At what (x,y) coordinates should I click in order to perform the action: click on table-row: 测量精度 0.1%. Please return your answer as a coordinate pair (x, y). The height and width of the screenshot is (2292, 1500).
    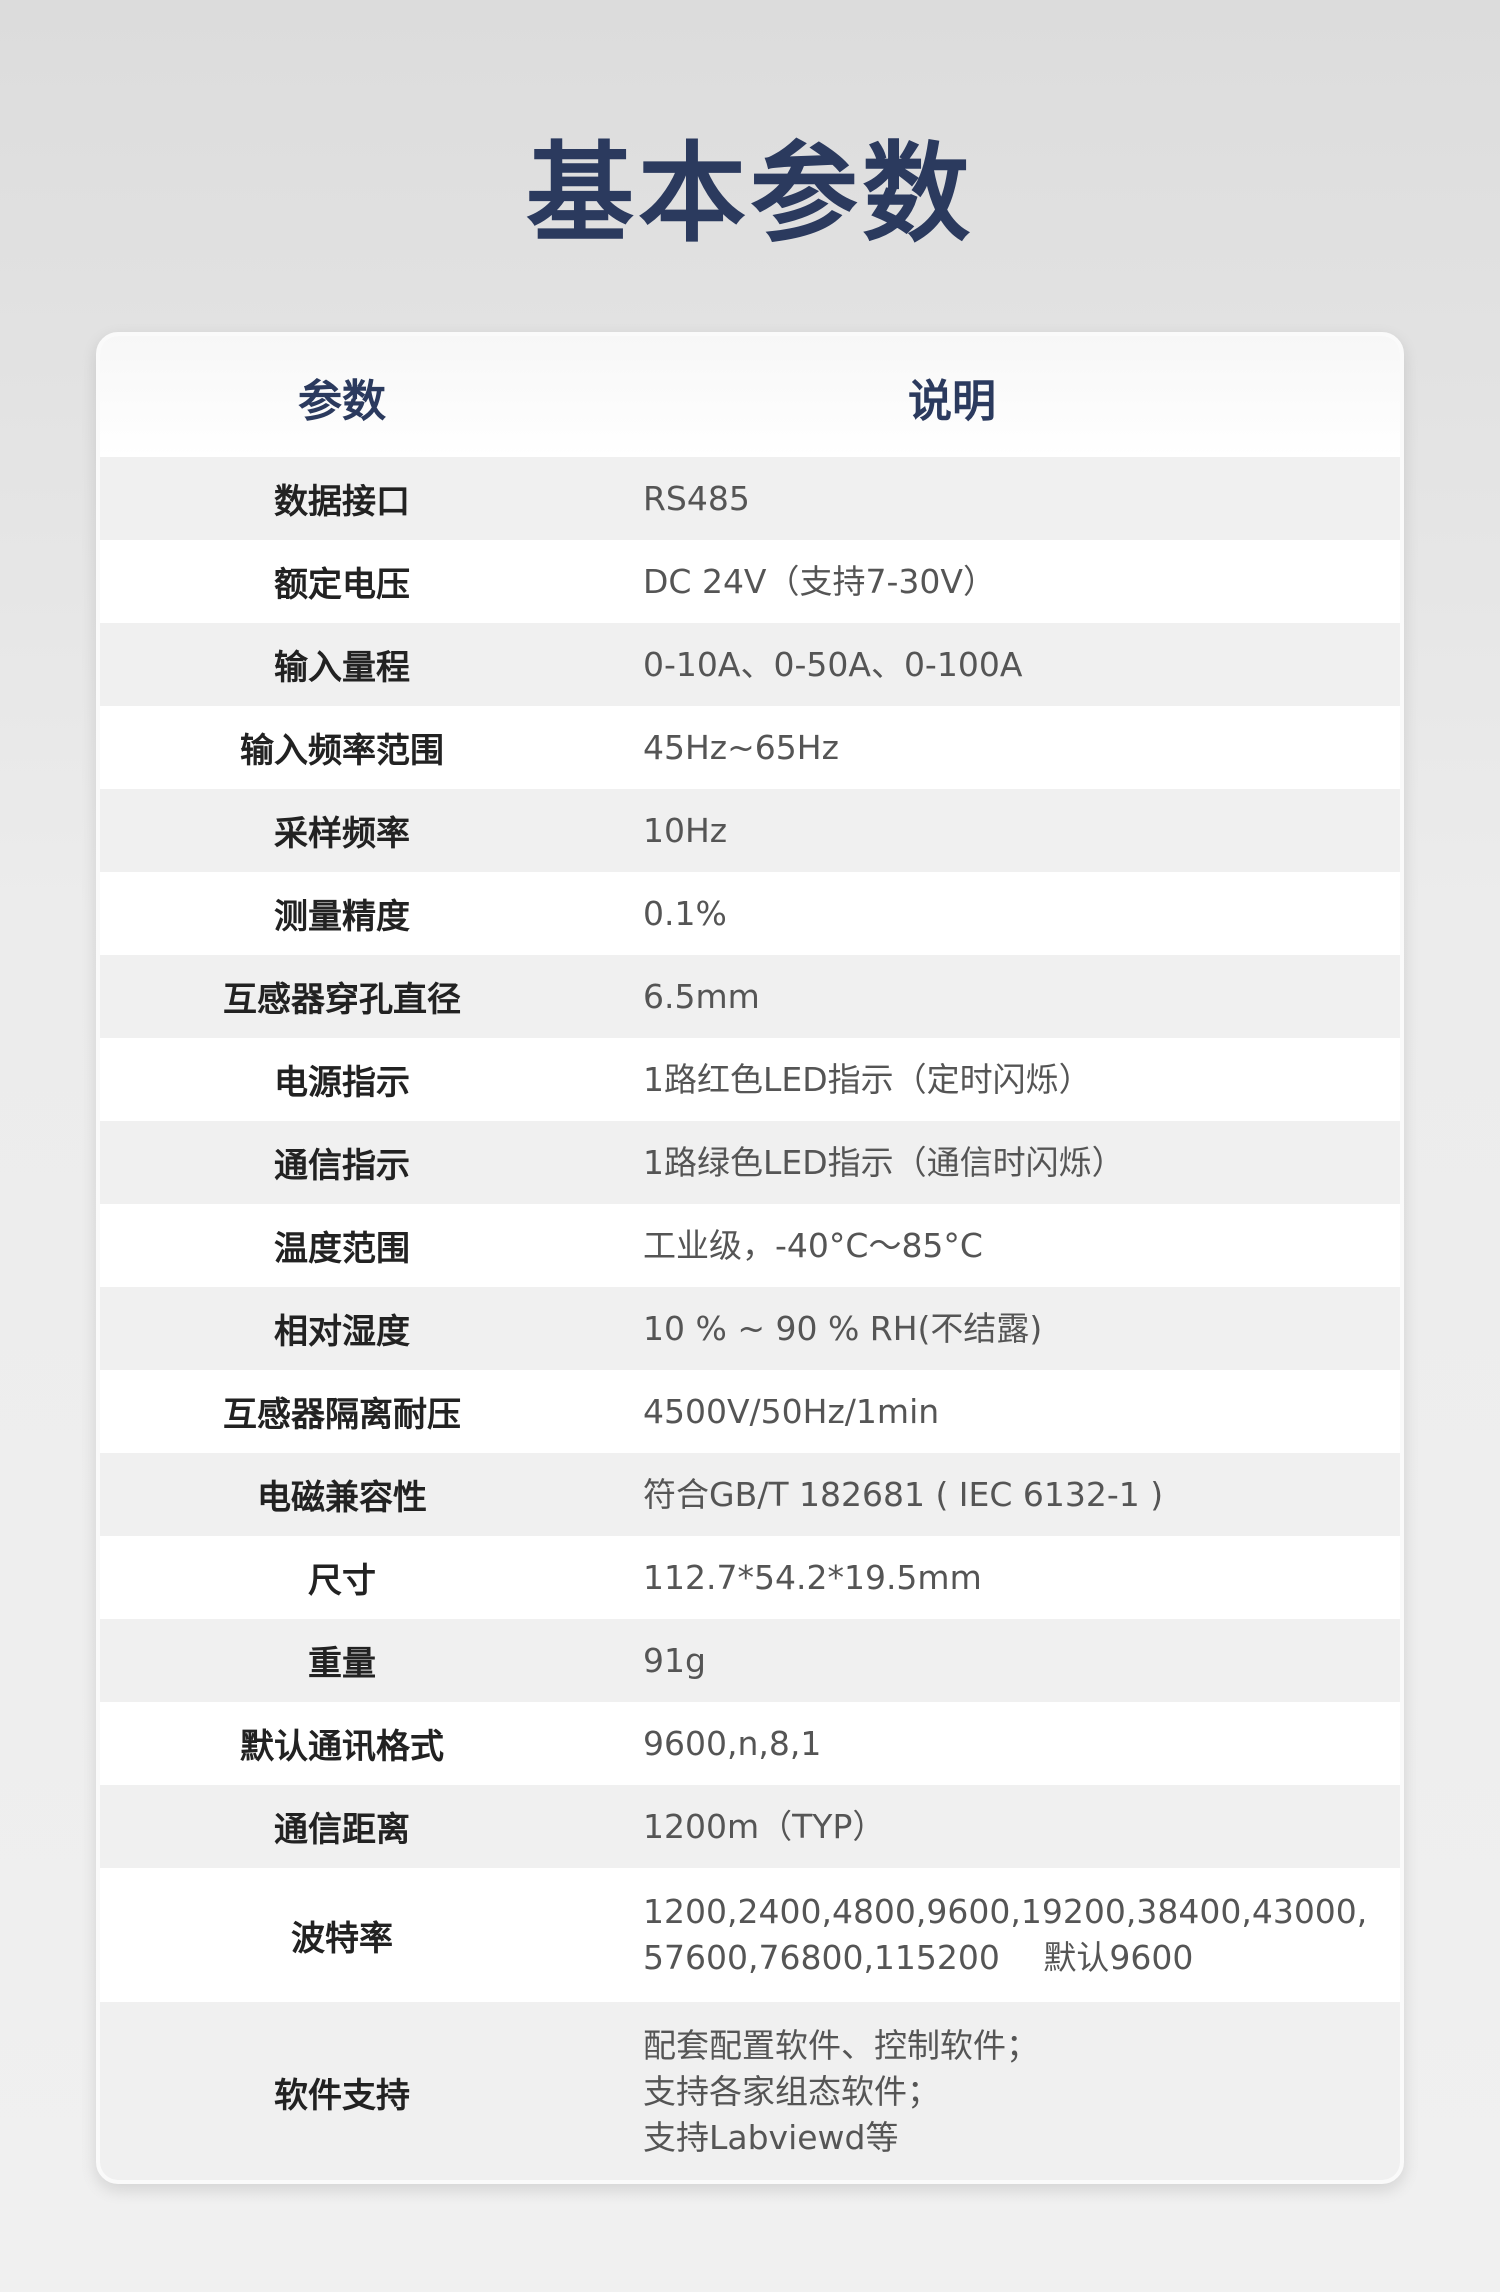
    Looking at the image, I should click on (750, 913).